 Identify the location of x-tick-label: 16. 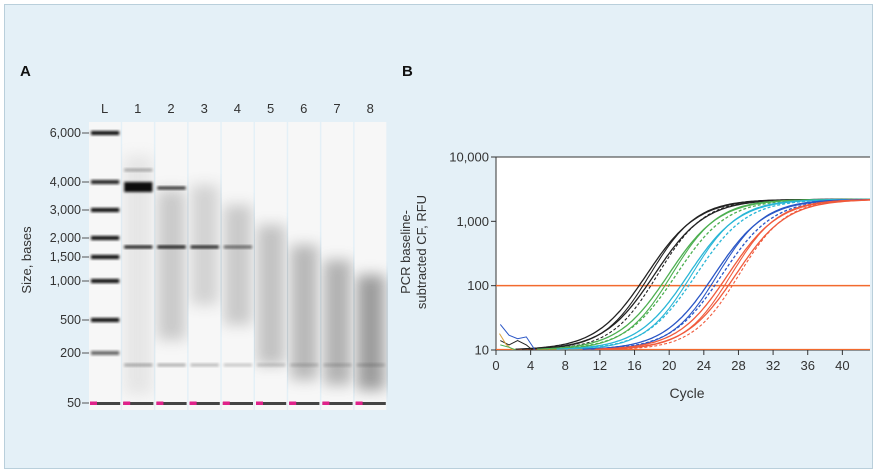
(634, 365).